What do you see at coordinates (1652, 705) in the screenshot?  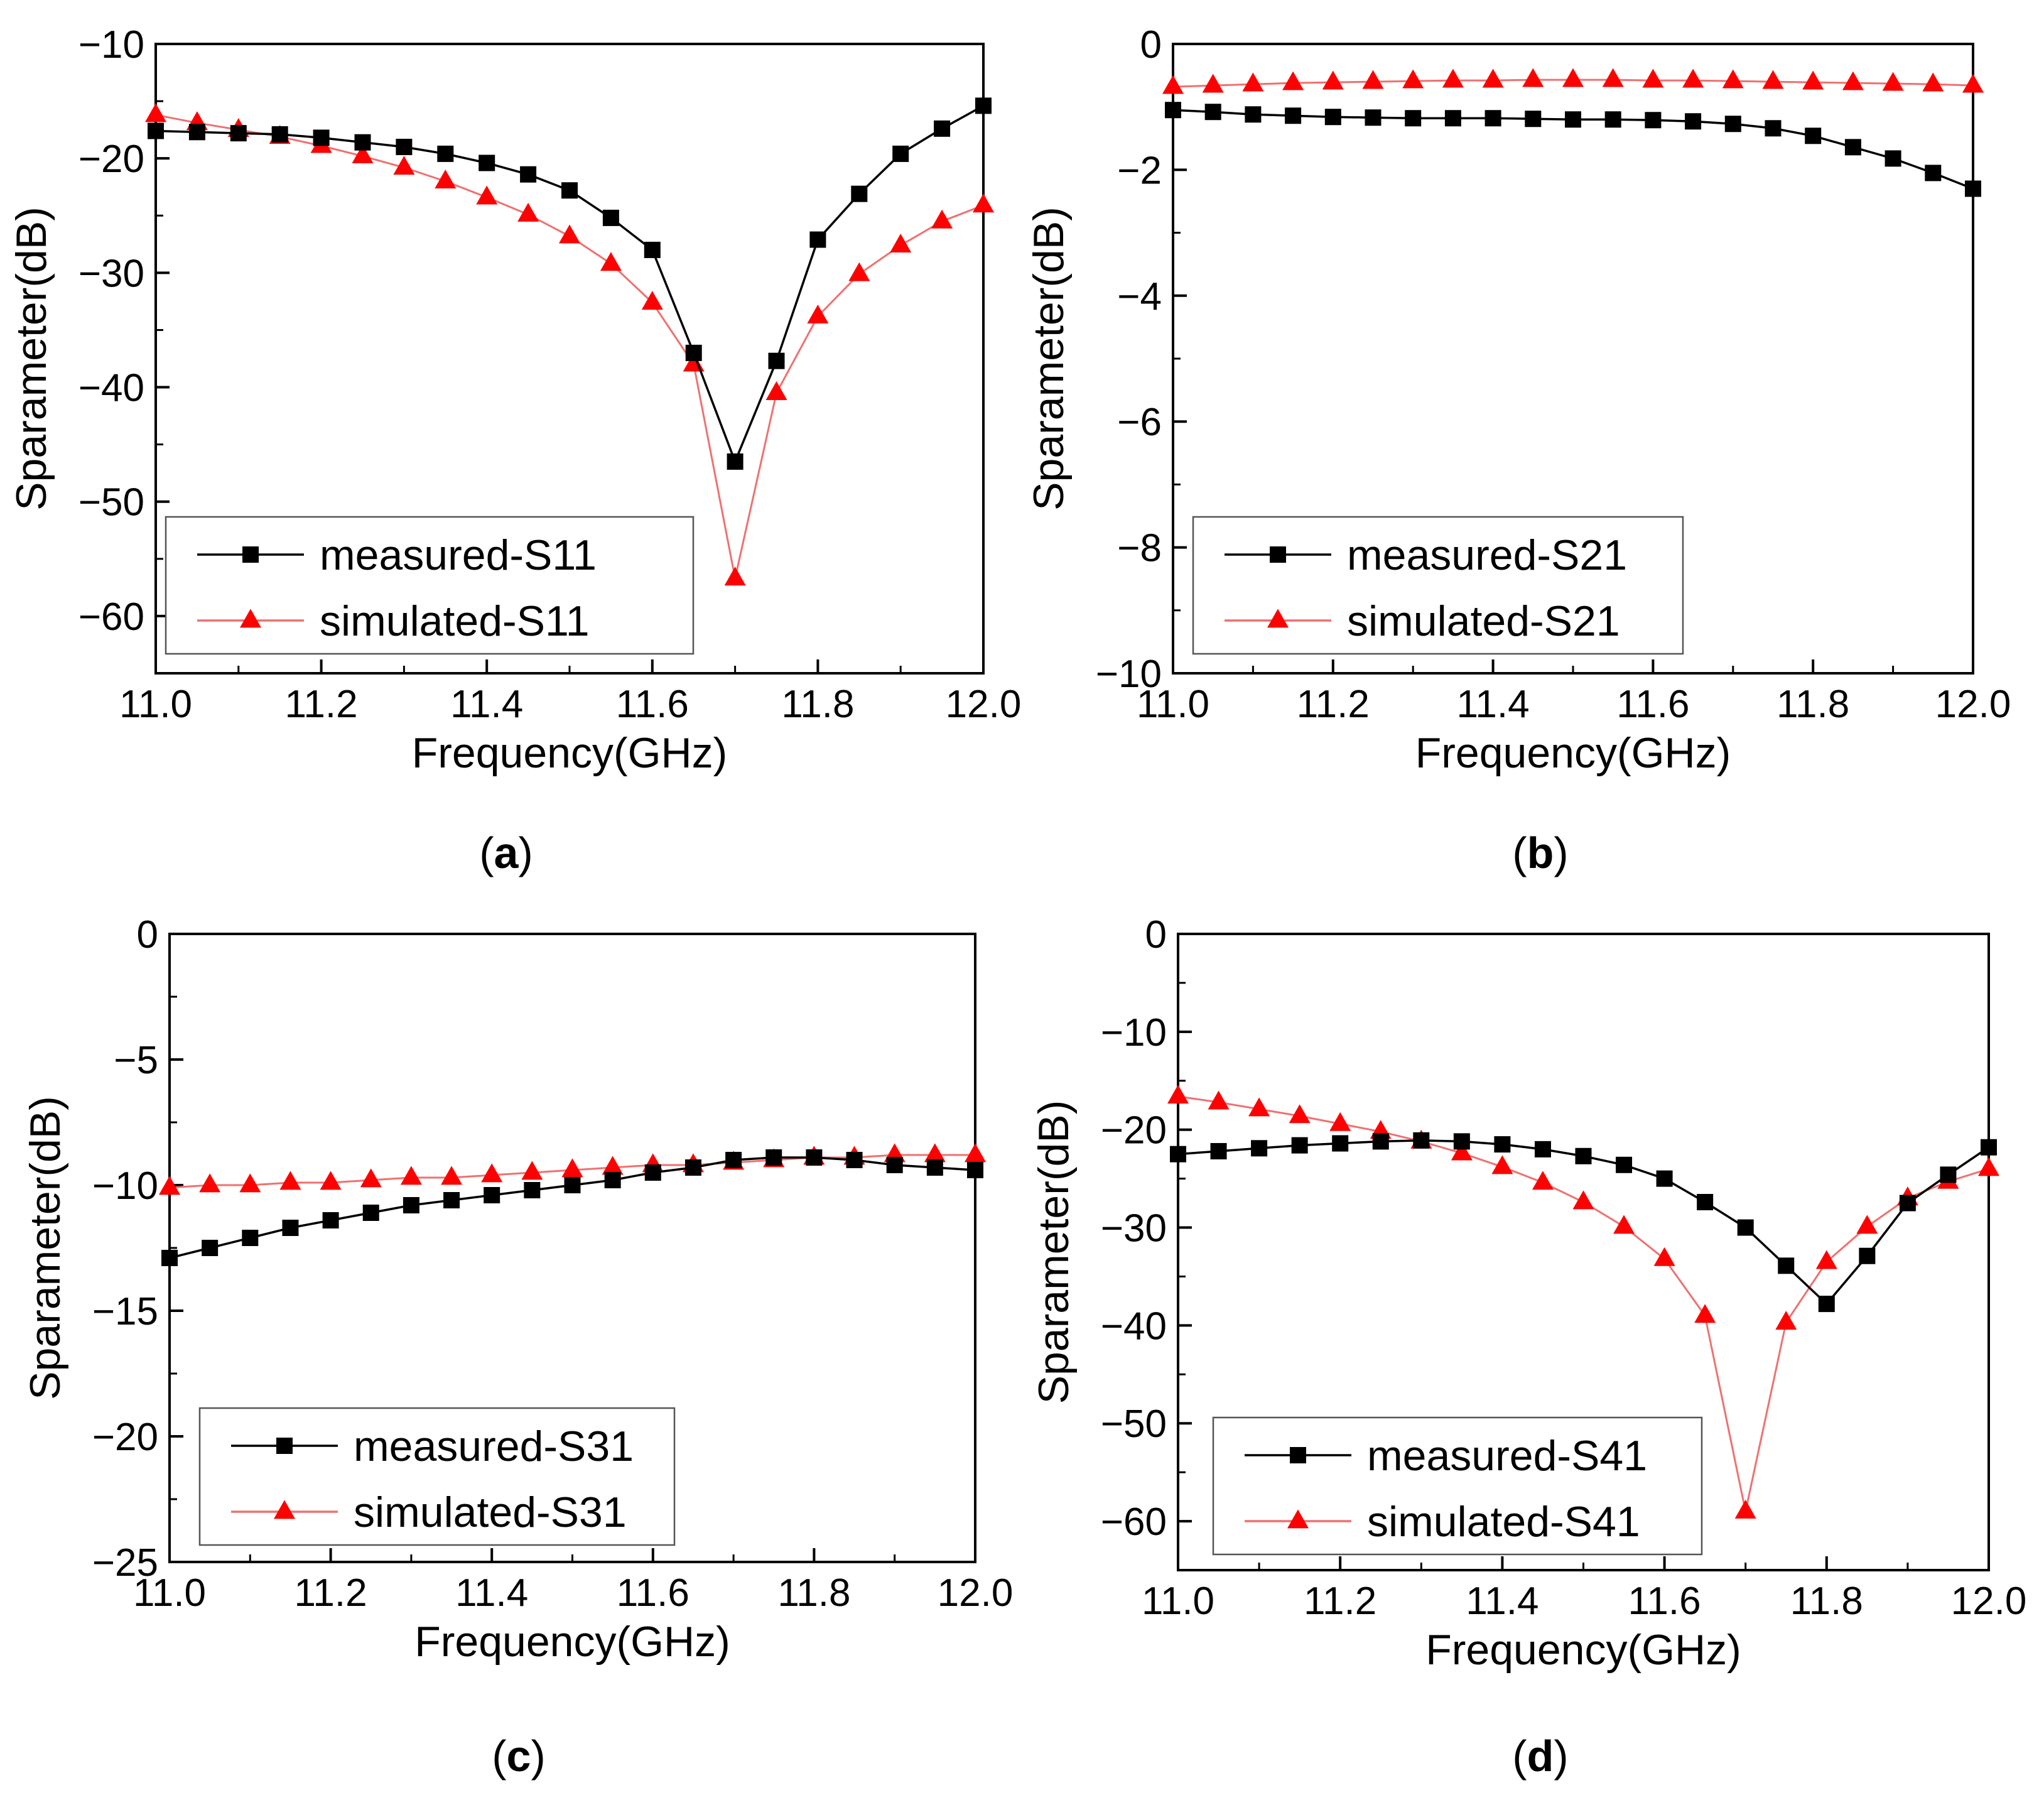 I see `x-tick-label: 11.6` at bounding box center [1652, 705].